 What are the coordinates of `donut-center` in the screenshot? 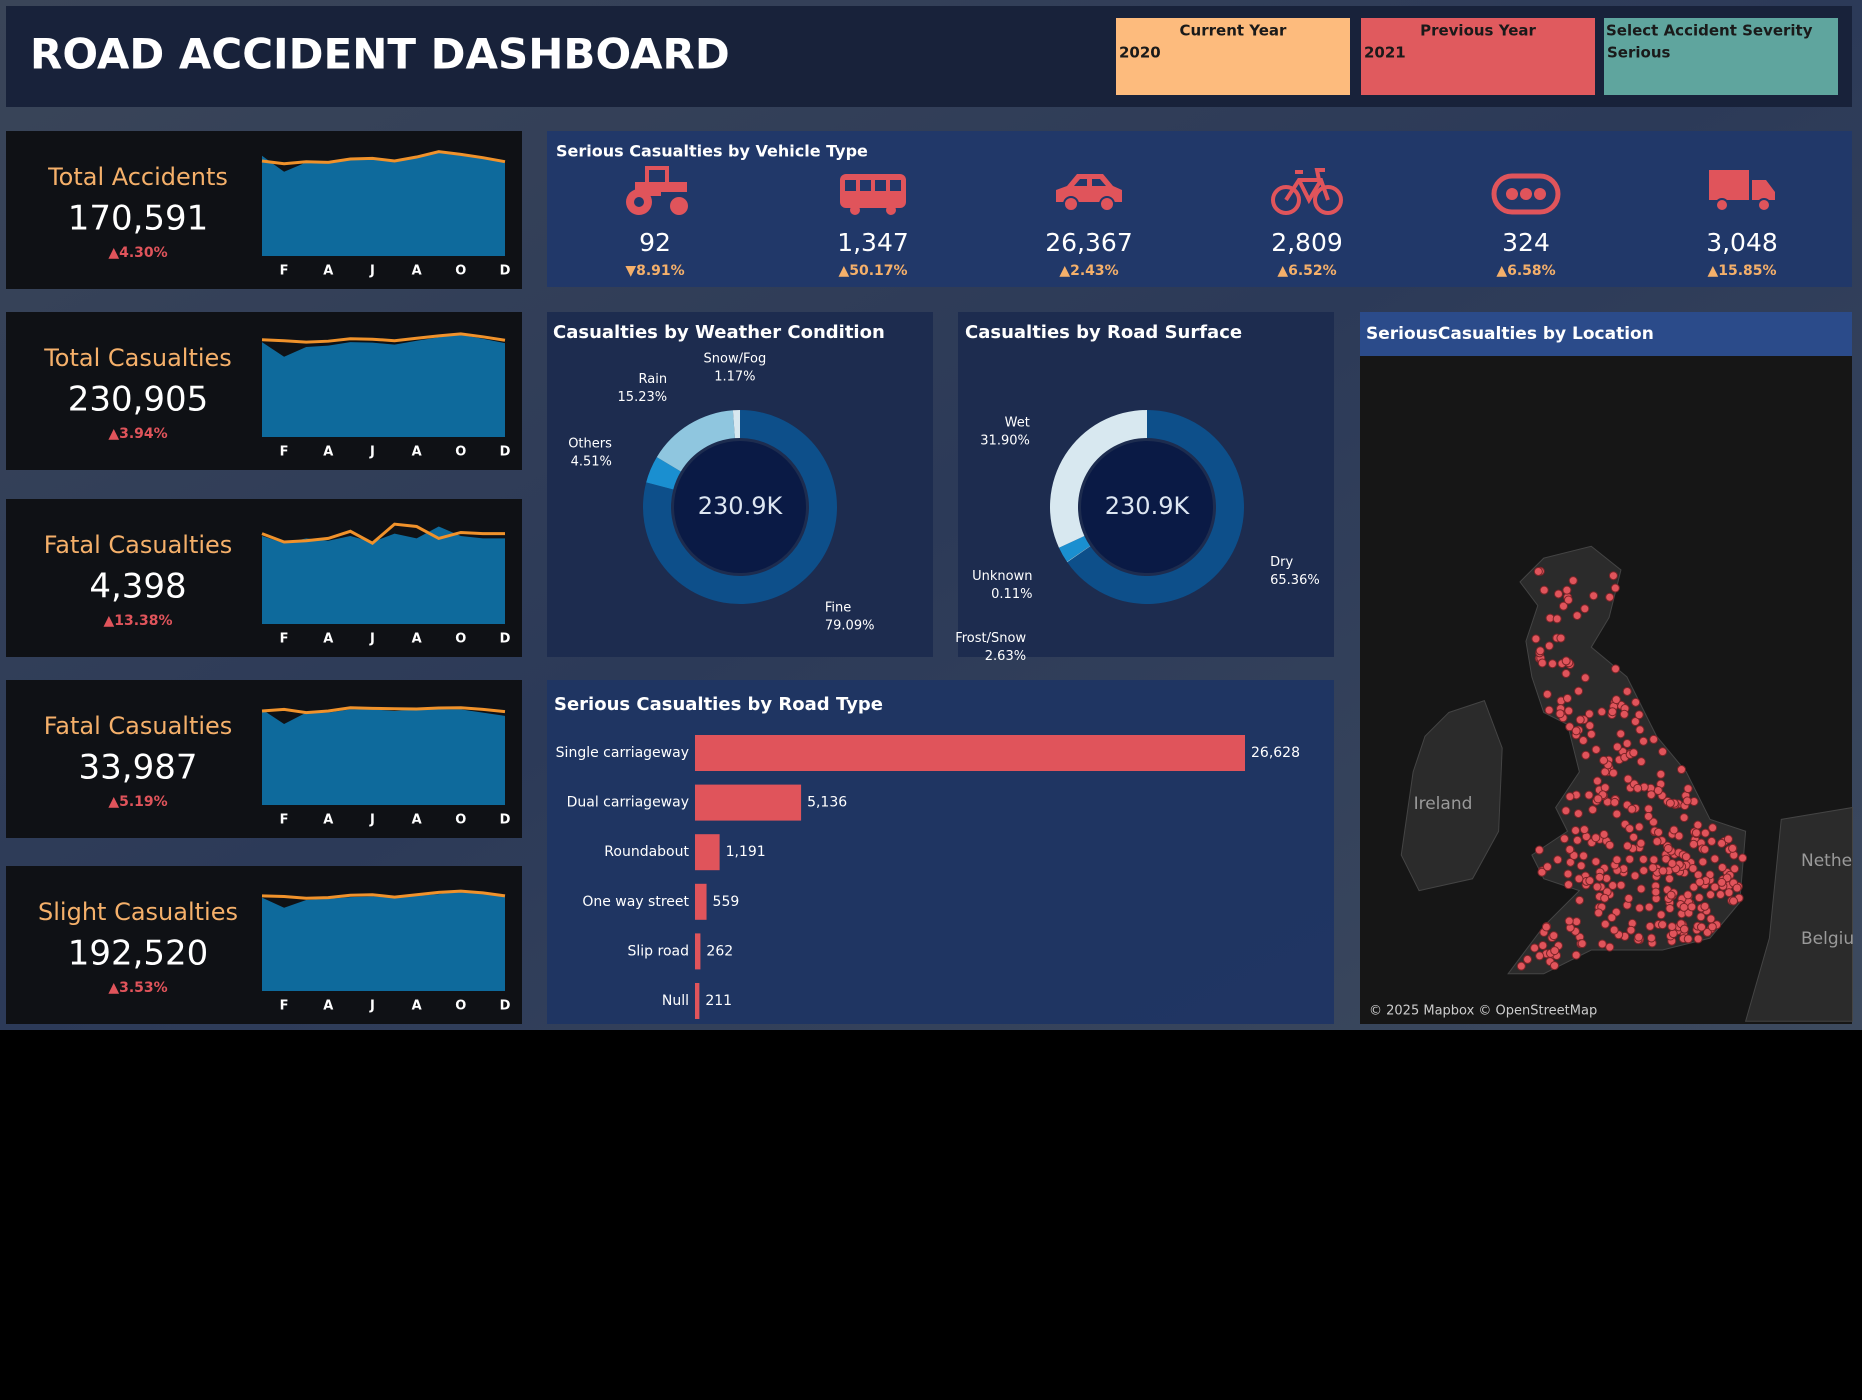 It's located at (740, 507).